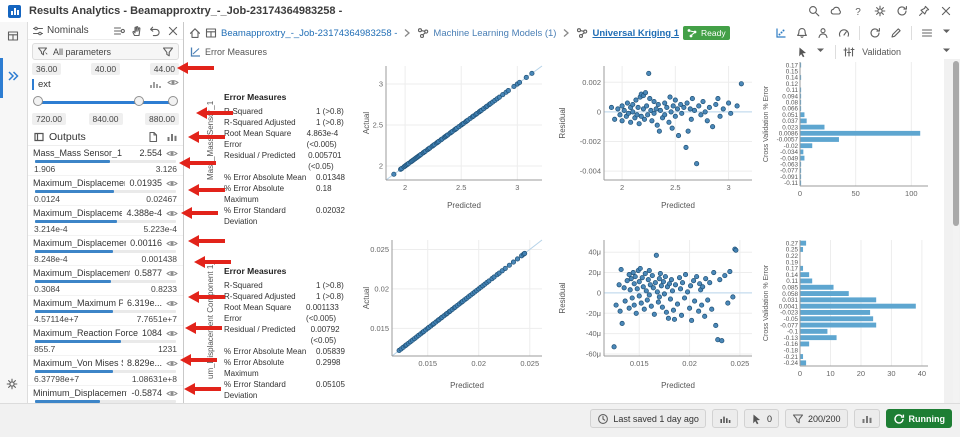 The height and width of the screenshot is (437, 960). I want to click on running-indicator-icon, so click(899, 419).